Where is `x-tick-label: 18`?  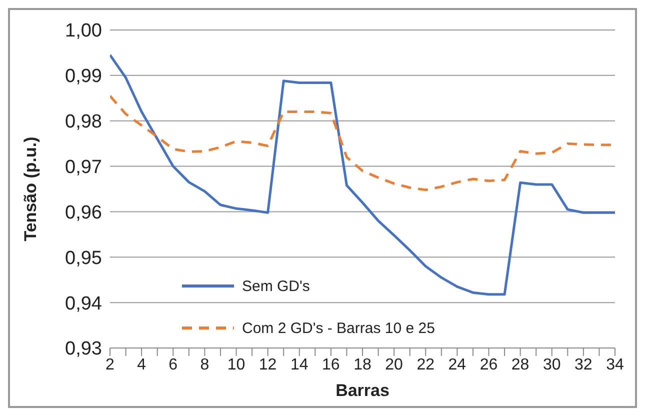 x-tick-label: 18 is located at coordinates (363, 365).